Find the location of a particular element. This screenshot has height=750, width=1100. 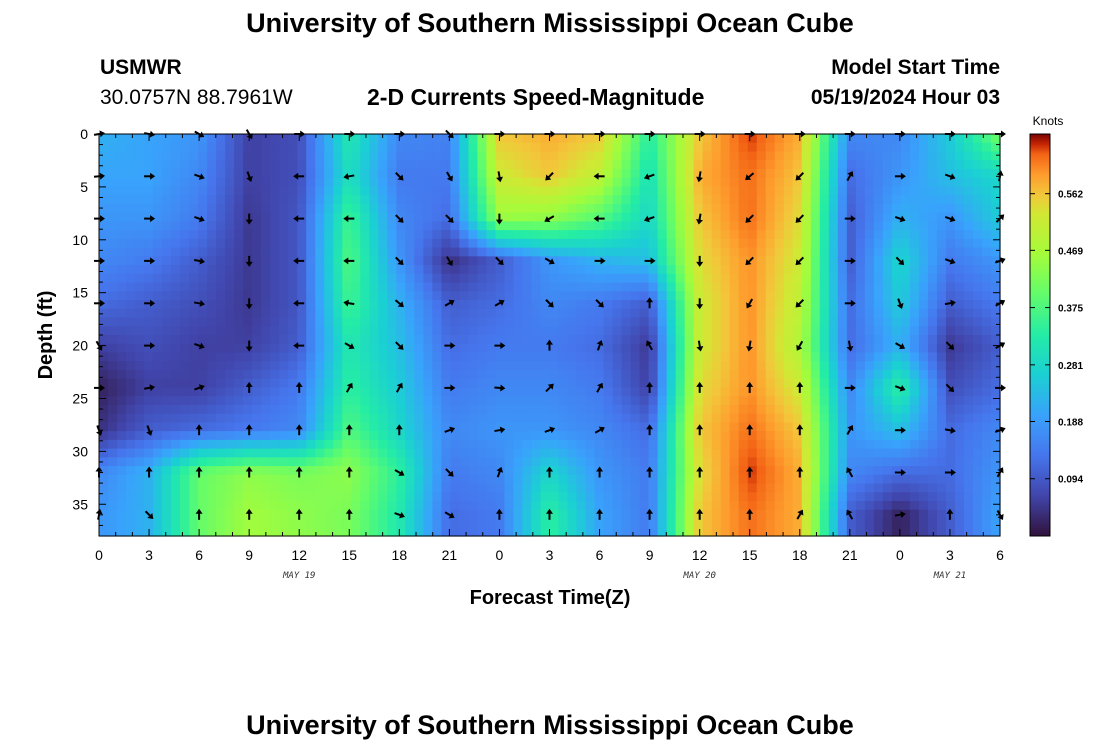

current-arrow is located at coordinates (650, 261).